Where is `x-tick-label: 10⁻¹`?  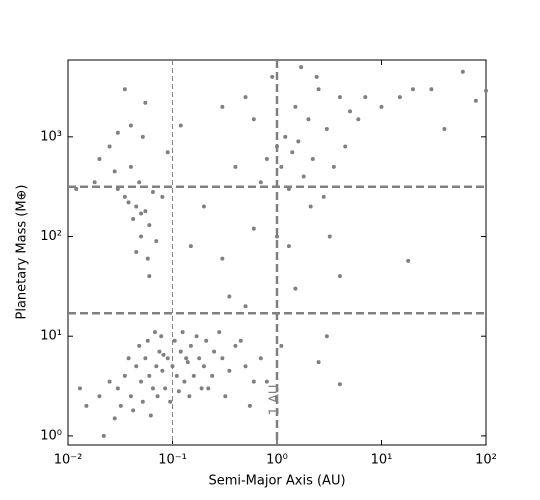 x-tick-label: 10⁻¹ is located at coordinates (172, 460).